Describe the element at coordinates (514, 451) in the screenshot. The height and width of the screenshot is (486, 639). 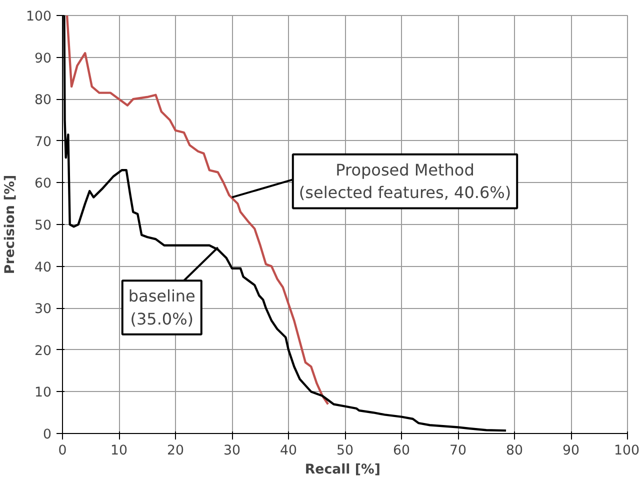
I see `x-tick-label: 80` at that location.